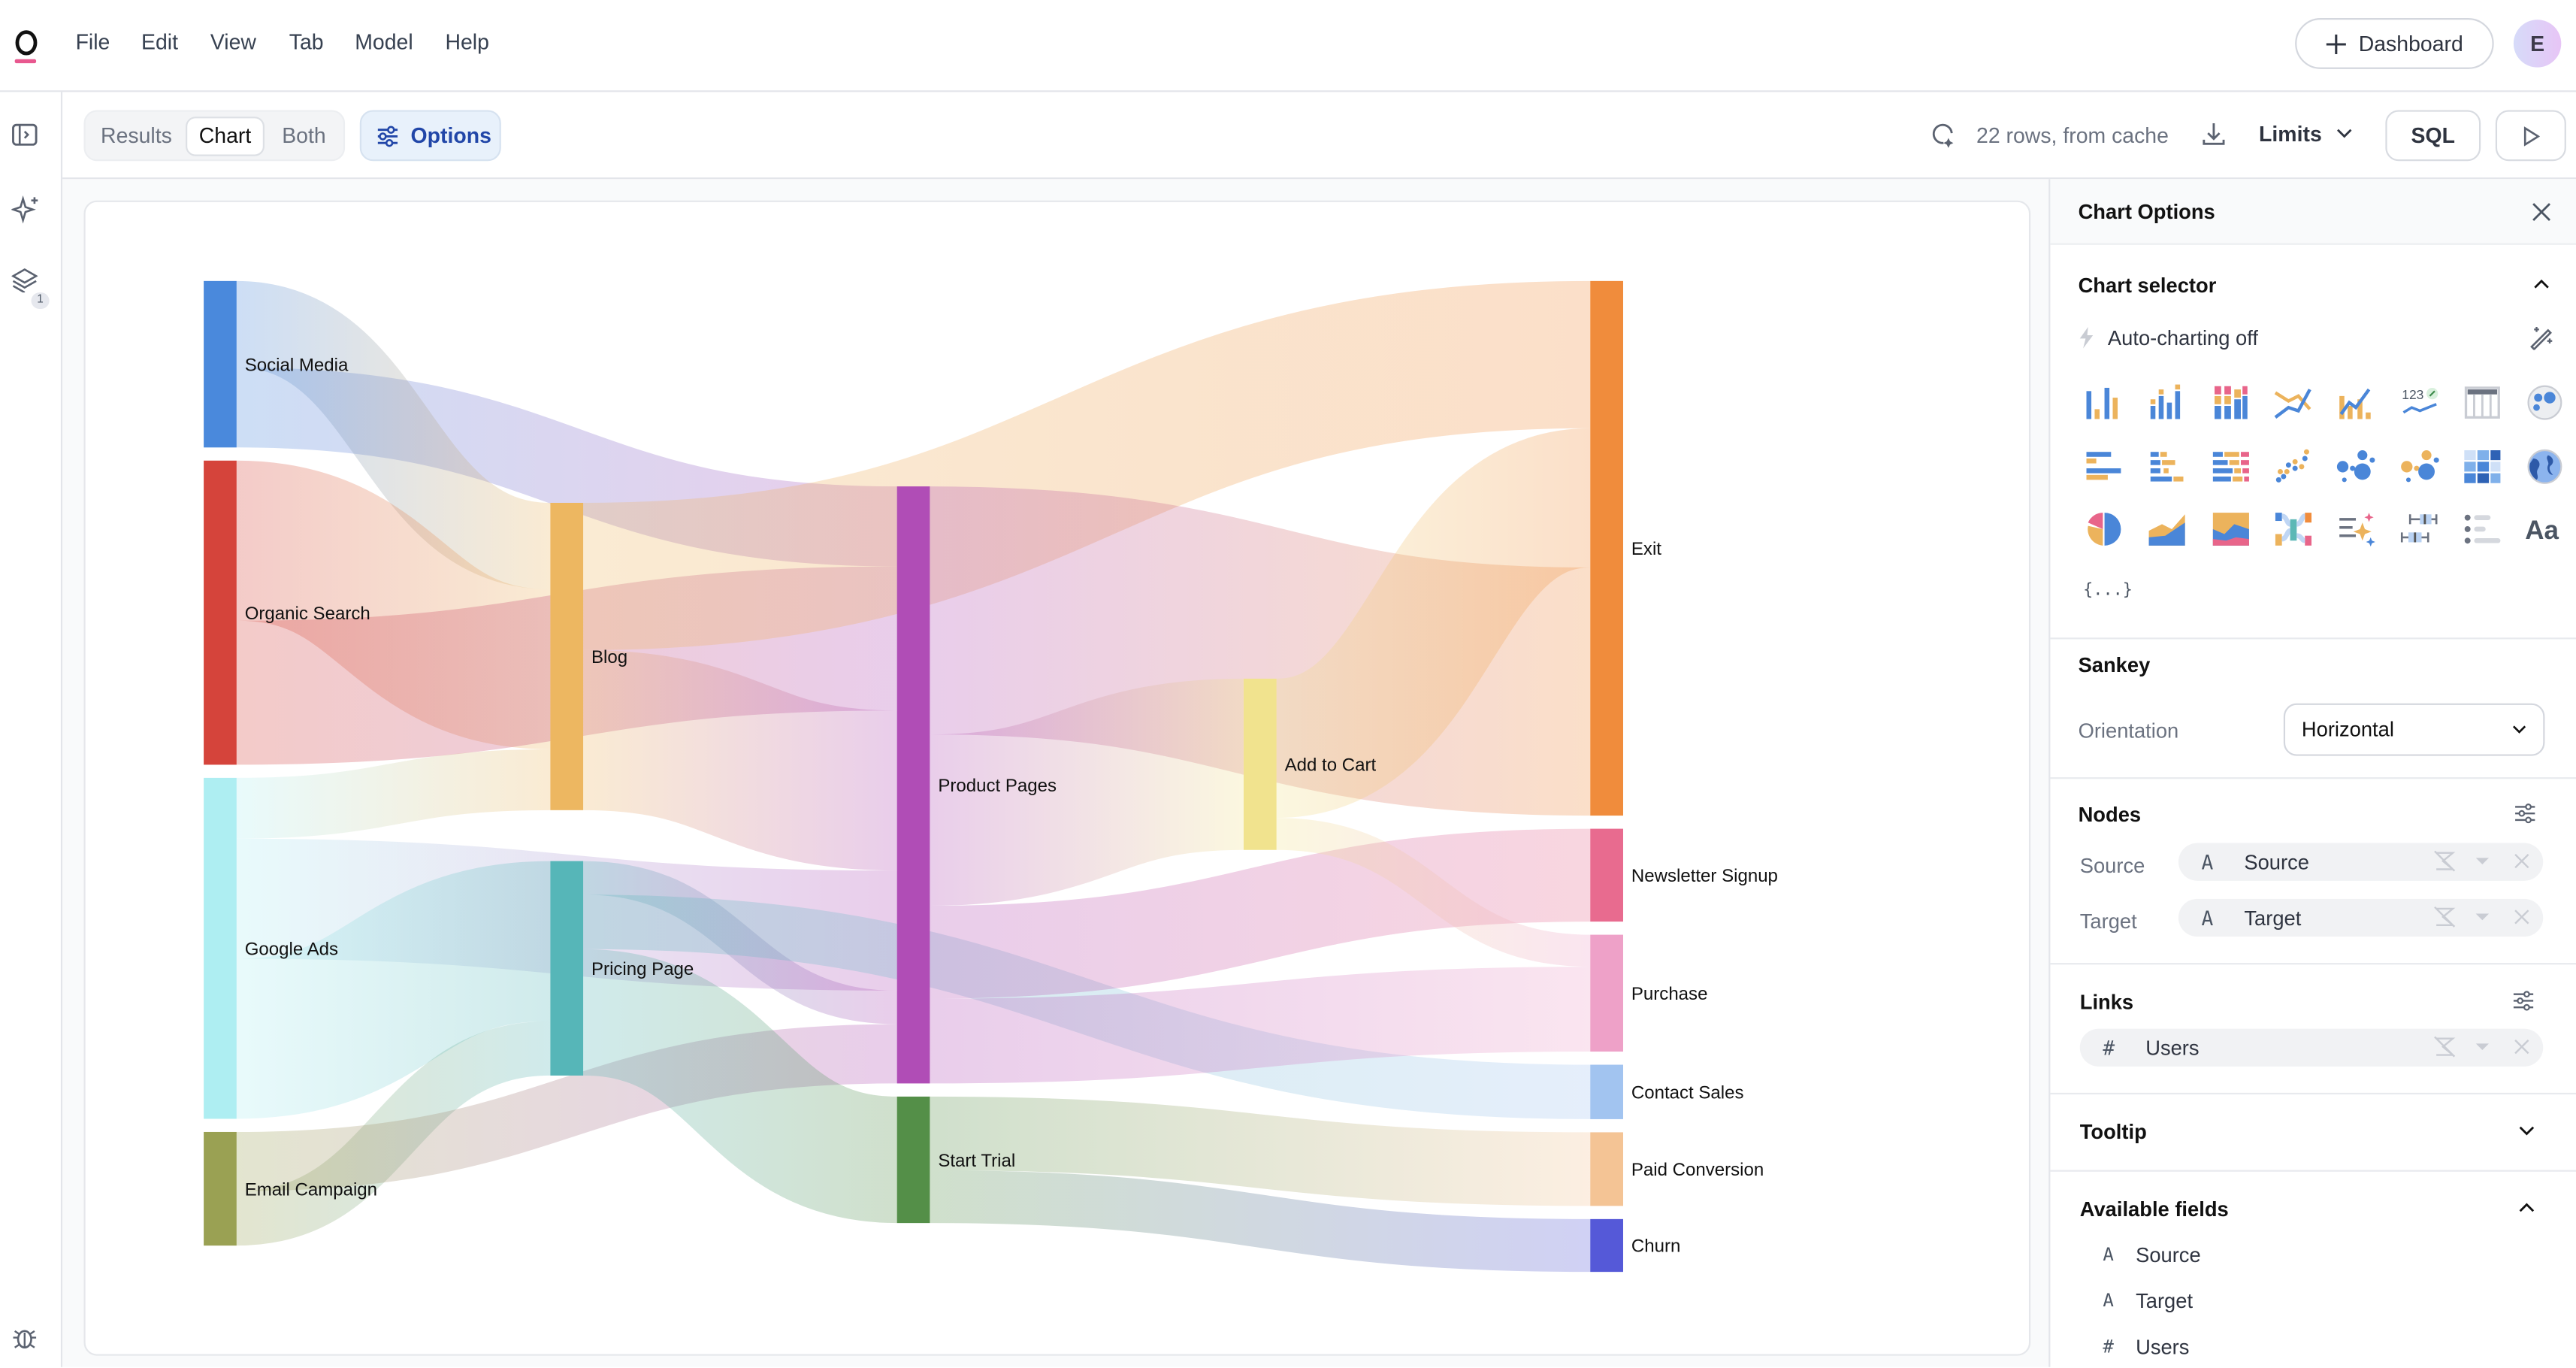 Image resolution: width=2576 pixels, height=1368 pixels. What do you see at coordinates (1087, 792) in the screenshot?
I see `sankey-link-product-pages-to-add-to-cart` at bounding box center [1087, 792].